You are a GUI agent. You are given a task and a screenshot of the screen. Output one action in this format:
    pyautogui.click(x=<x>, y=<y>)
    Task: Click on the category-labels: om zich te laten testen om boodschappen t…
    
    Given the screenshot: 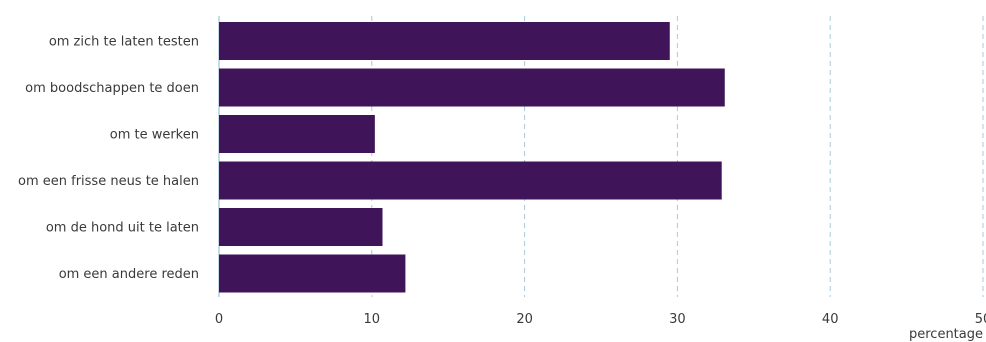 What is the action you would take?
    pyautogui.click(x=108, y=159)
    